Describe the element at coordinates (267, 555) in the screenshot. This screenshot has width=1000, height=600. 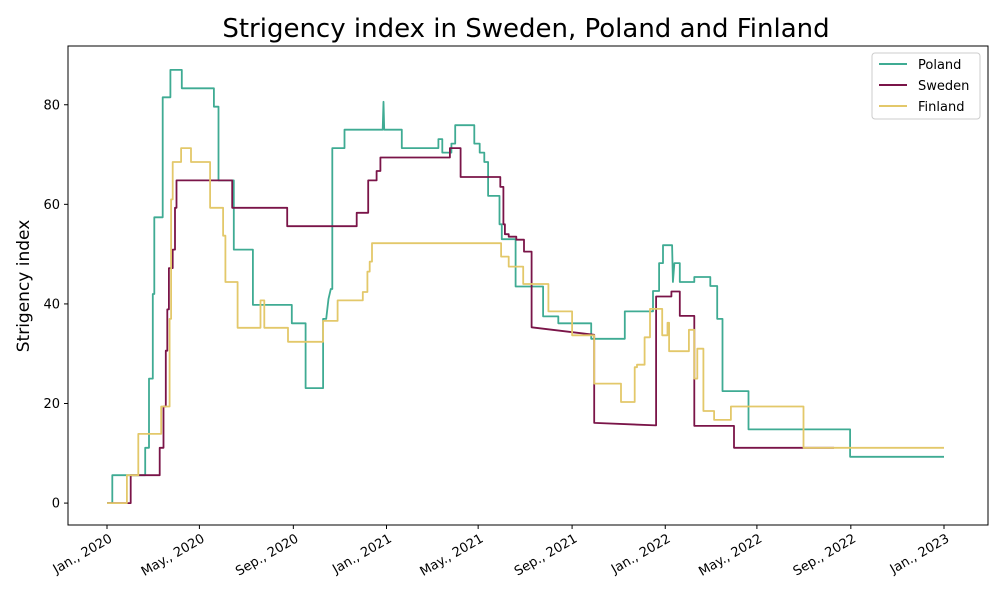
I see `x-tick-label: Sep., 2020` at that location.